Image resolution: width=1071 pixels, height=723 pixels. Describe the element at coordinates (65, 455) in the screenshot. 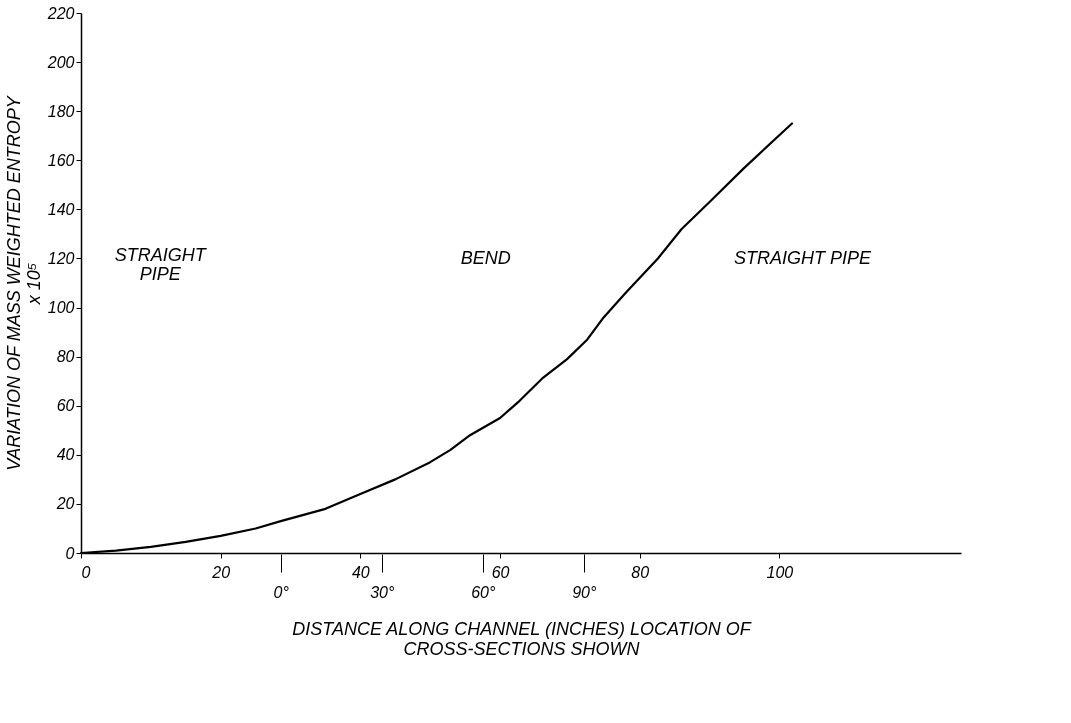

I see `y-tick-label: 40` at that location.